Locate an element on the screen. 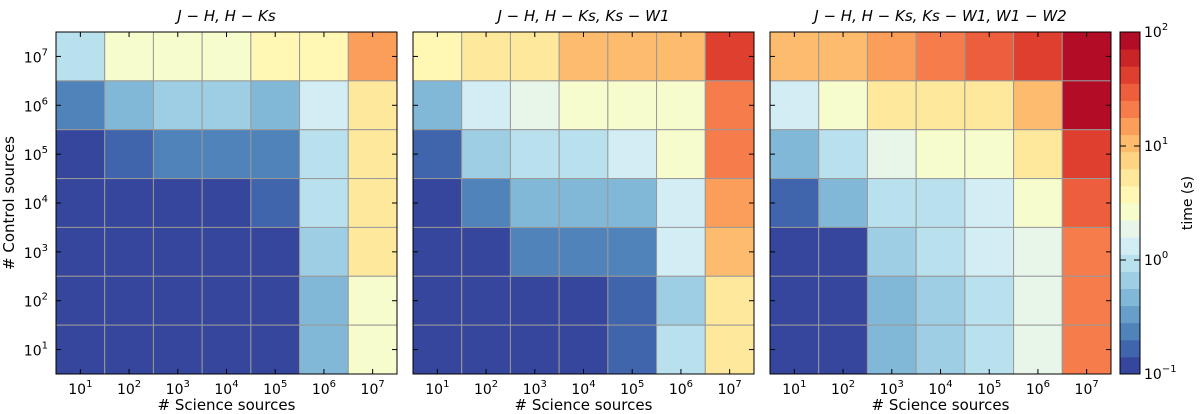  y-axis-label: # Control sources is located at coordinates (9, 203).